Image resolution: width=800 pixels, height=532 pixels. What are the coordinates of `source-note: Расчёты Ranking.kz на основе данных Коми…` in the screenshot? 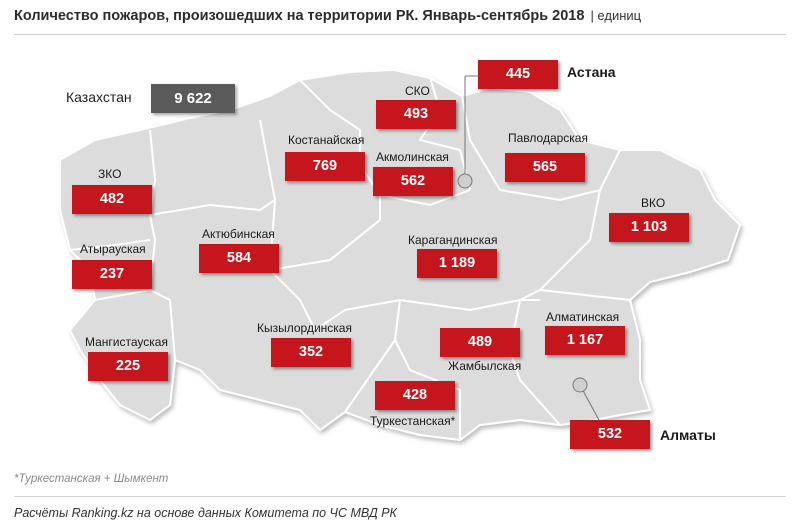 It's located at (205, 513).